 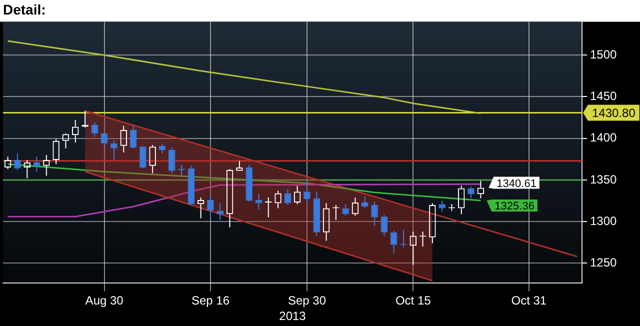 What do you see at coordinates (604, 96) in the screenshot?
I see `y-tick-label: 1450` at bounding box center [604, 96].